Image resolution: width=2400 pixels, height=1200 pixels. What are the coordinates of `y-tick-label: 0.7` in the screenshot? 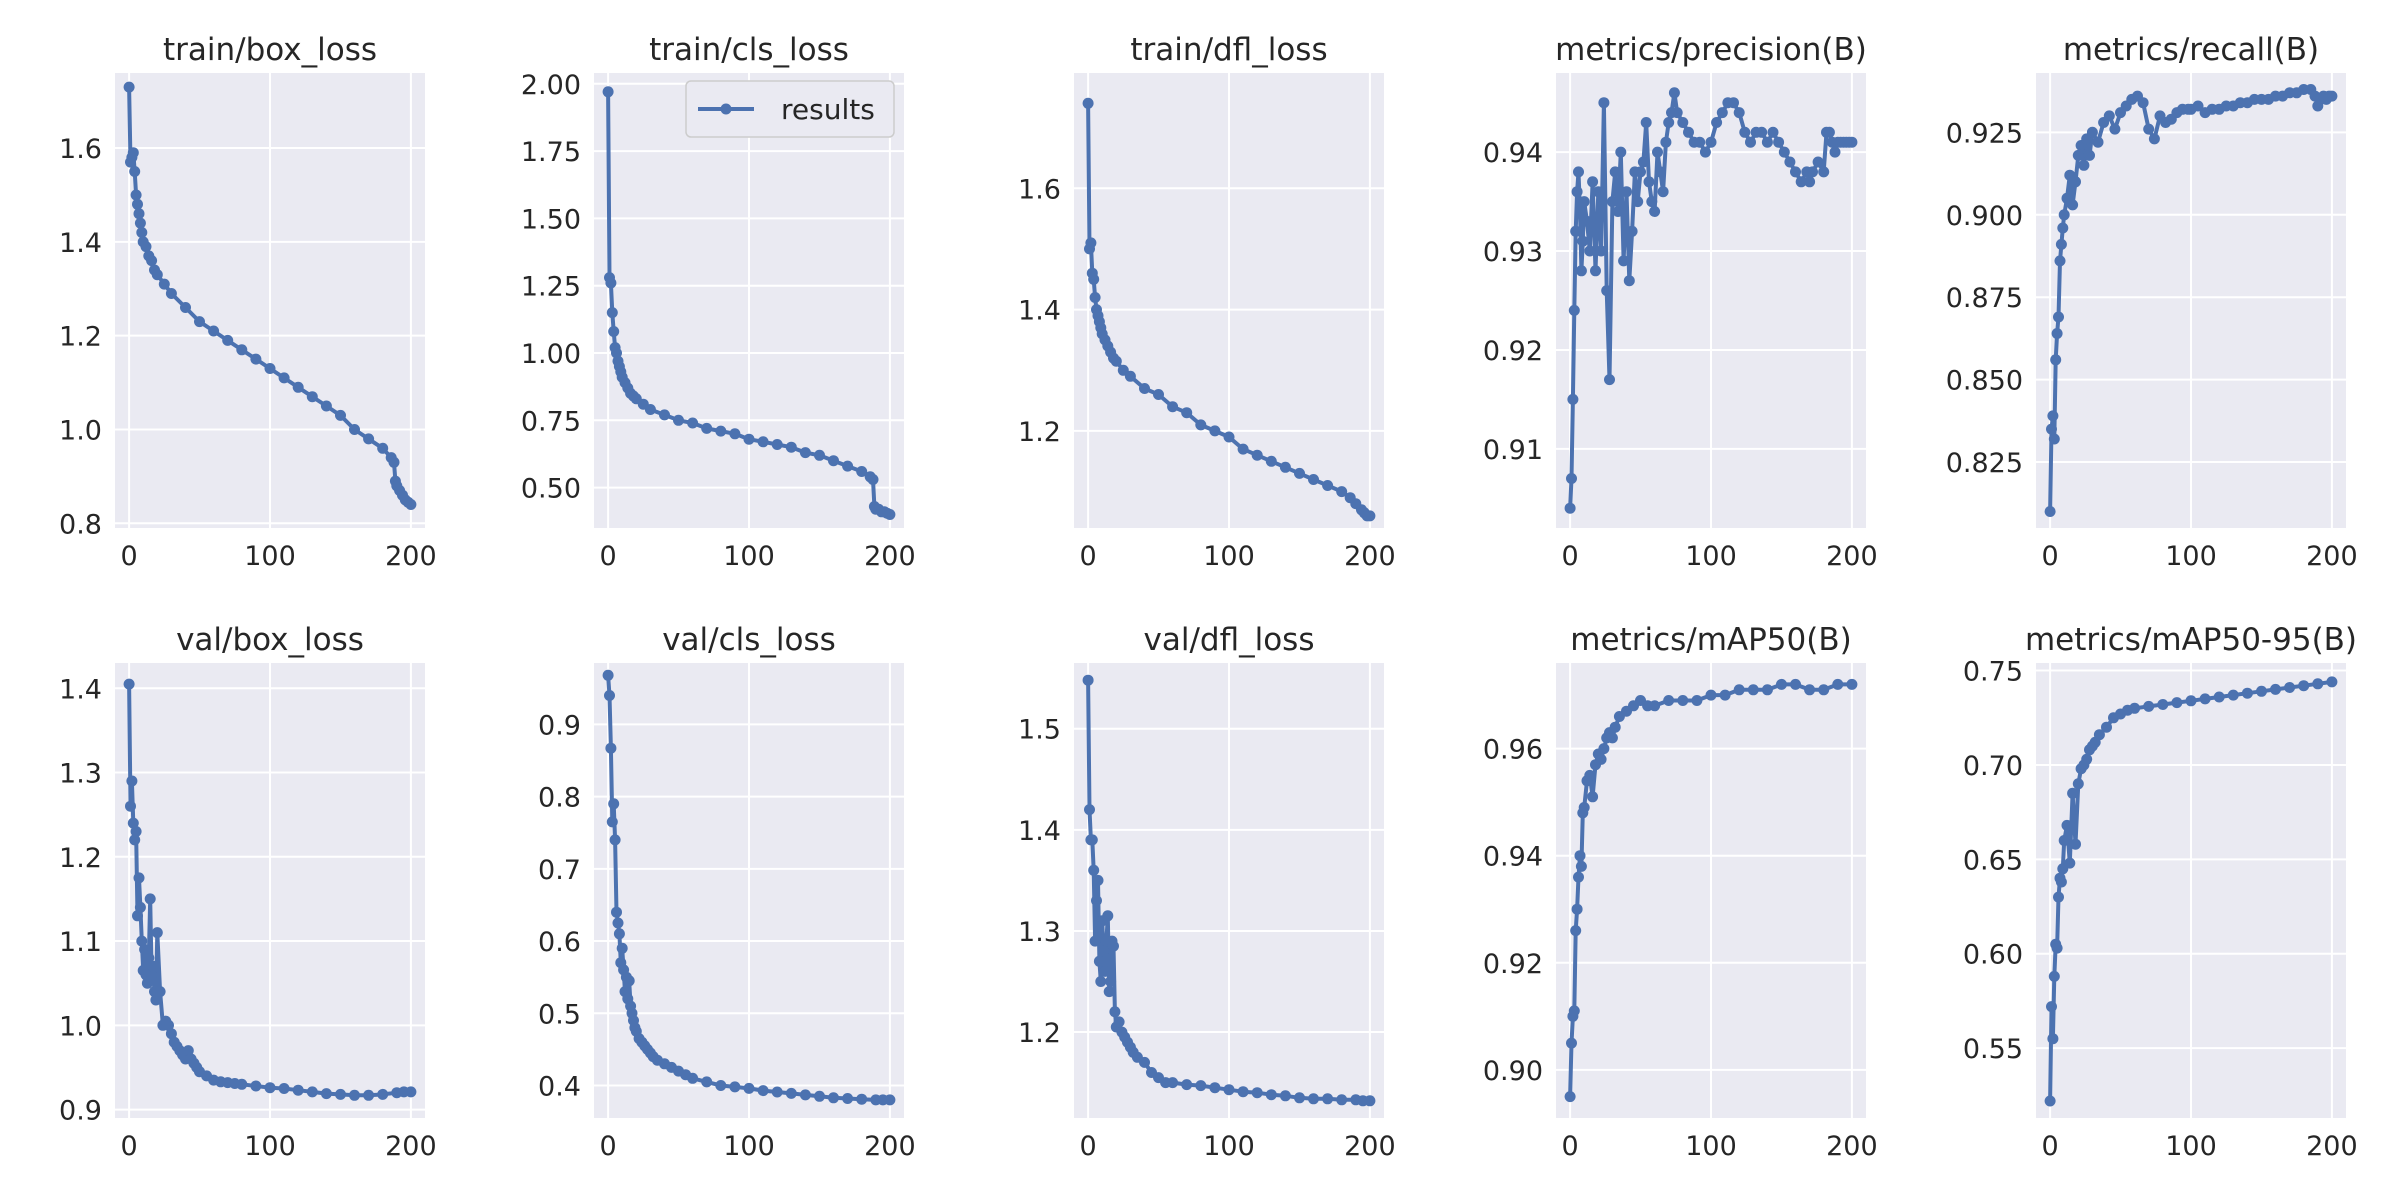 It's located at (559, 870).